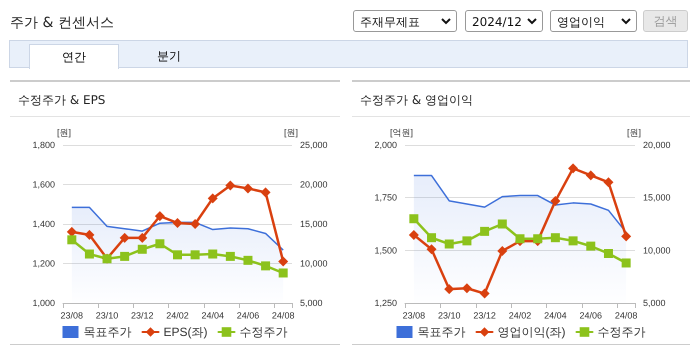  Describe the element at coordinates (62, 100) in the screenshot. I see `chart-title: 수정주가 & EPS` at that location.